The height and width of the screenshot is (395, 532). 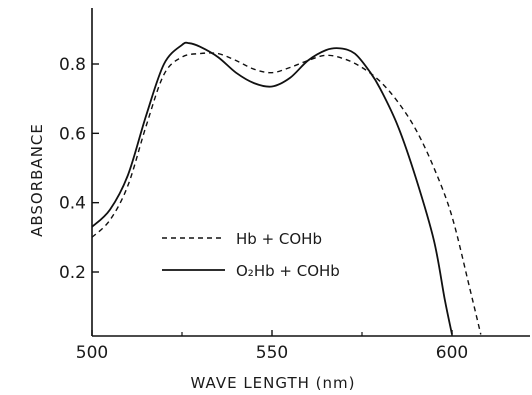 What do you see at coordinates (251, 255) in the screenshot?
I see `legend: Hb + COHb O₂Hb + COHb` at bounding box center [251, 255].